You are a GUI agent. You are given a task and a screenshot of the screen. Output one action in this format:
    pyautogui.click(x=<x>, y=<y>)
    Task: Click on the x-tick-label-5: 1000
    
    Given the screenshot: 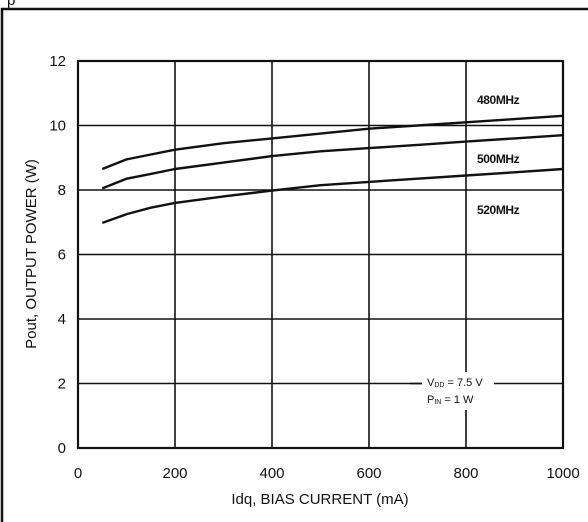 What is the action you would take?
    pyautogui.click(x=562, y=473)
    